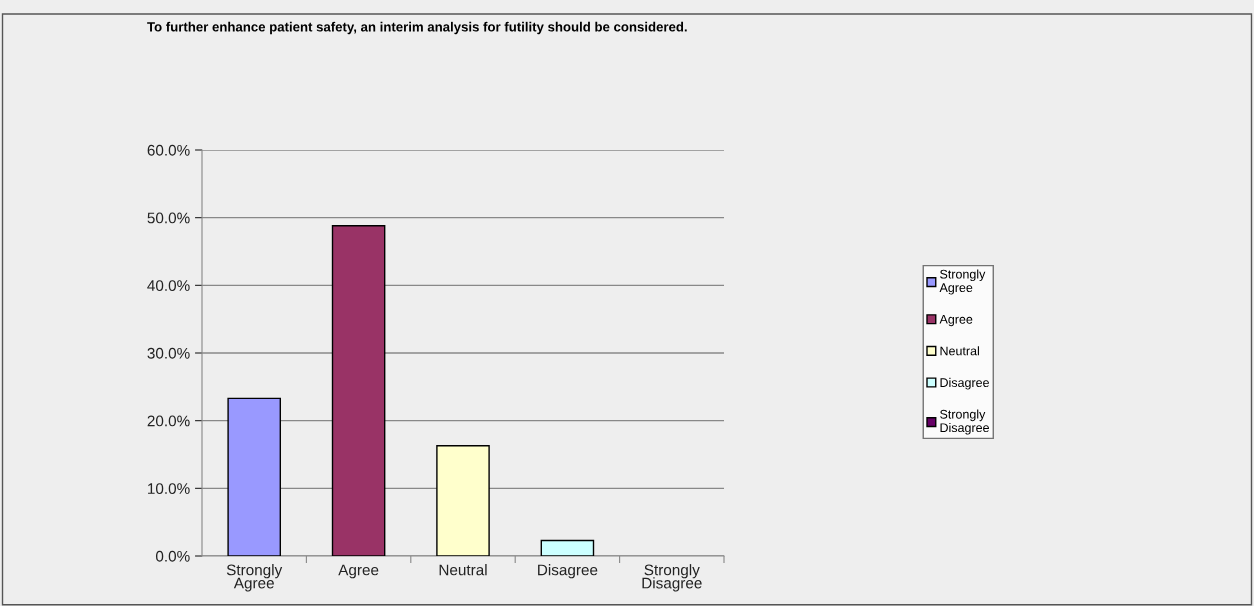 This screenshot has height=606, width=1254. I want to click on y-tick-label: 30.0%, so click(168, 353).